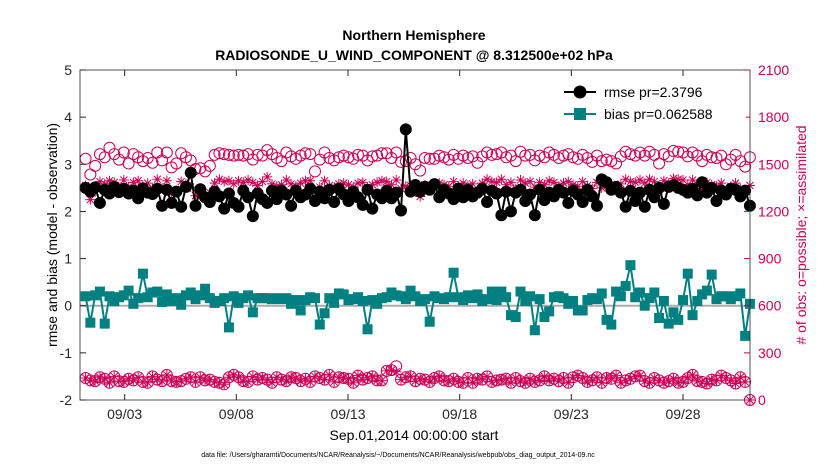  What do you see at coordinates (236, 414) in the screenshot?
I see `x-tick-label: 09/08` at bounding box center [236, 414].